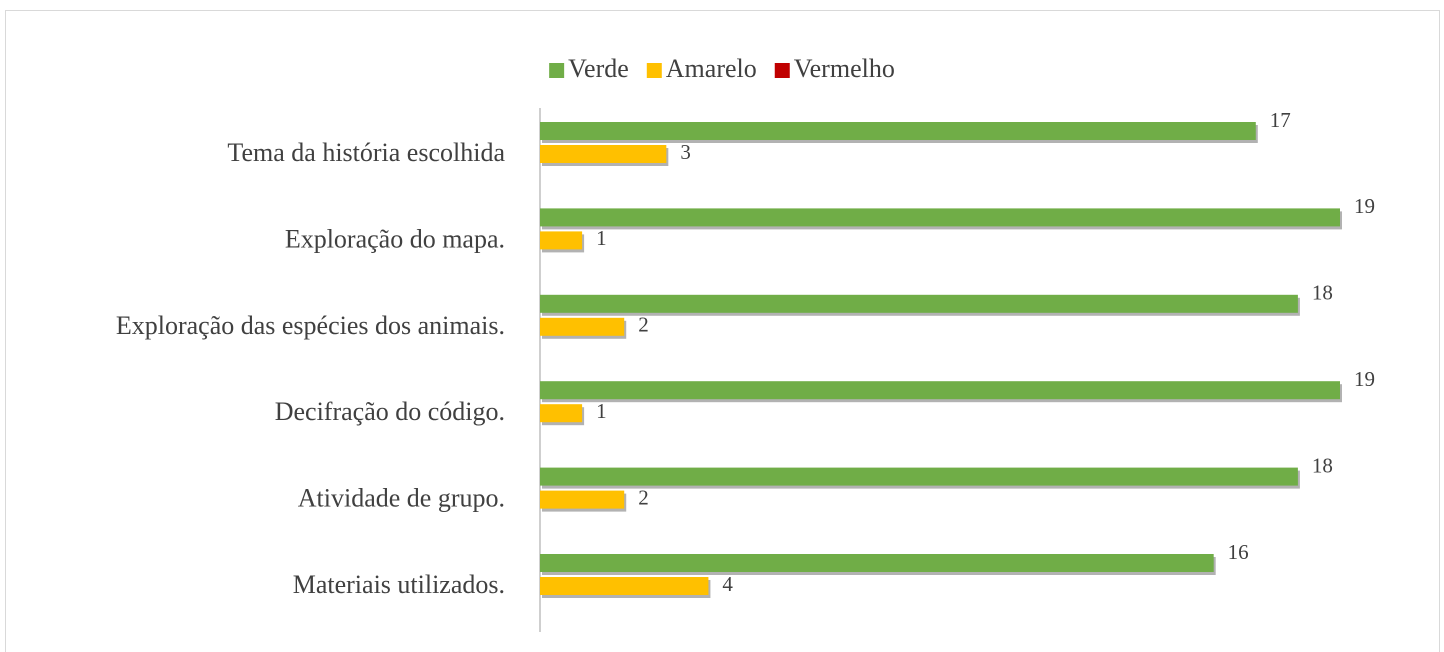  I want to click on legend-label: Vermelho, so click(844, 68).